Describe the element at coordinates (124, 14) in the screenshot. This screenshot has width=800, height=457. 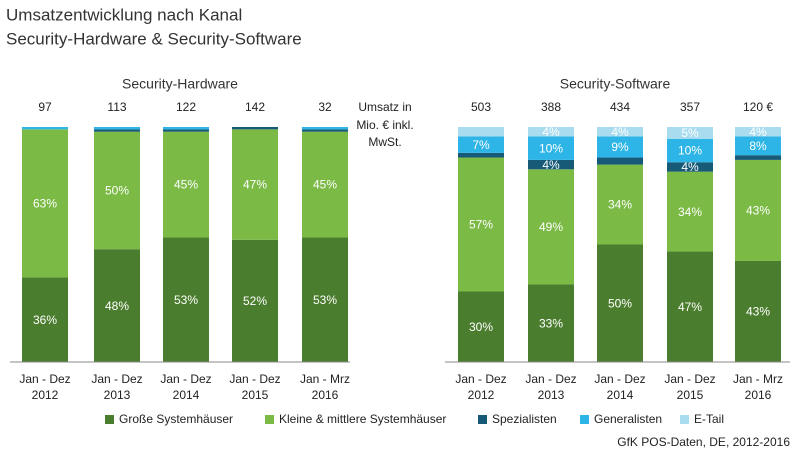
I see `title-line-1: Umsatzentwicklung nach Kanal` at that location.